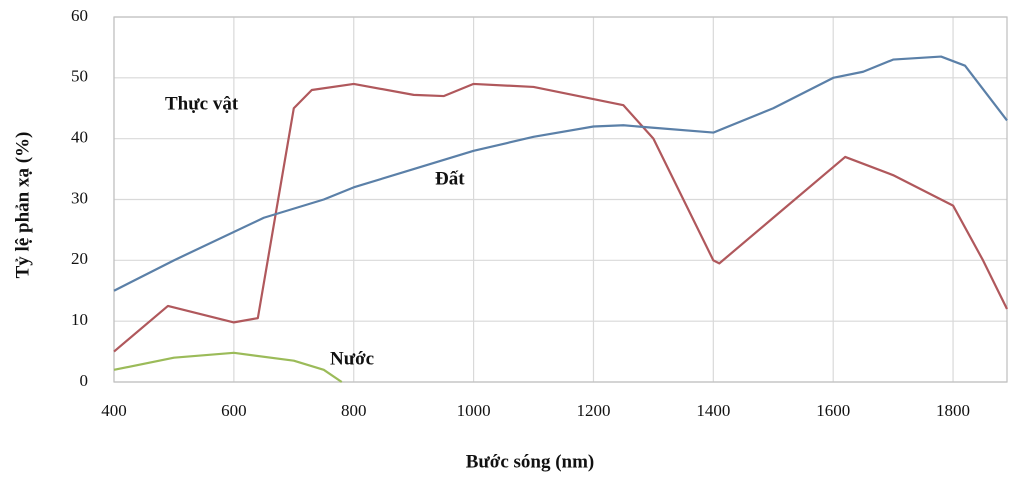 This screenshot has height=477, width=1010. What do you see at coordinates (79, 15) in the screenshot?
I see `y-tick-label: 60` at bounding box center [79, 15].